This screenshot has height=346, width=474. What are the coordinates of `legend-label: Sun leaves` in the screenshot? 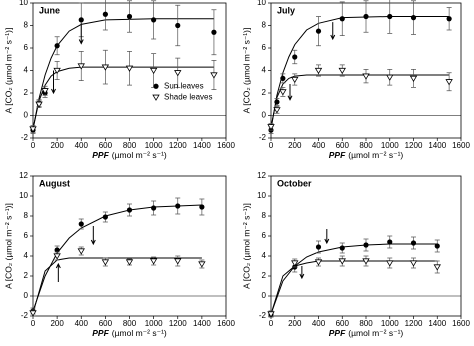 It's located at (184, 85).